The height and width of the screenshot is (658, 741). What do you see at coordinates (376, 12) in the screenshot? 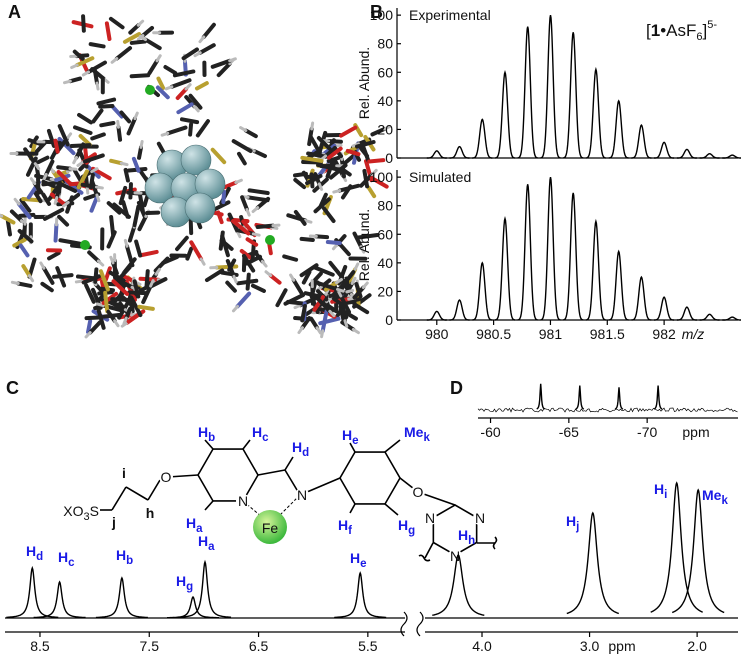
I see `panel-label: B` at bounding box center [376, 12].